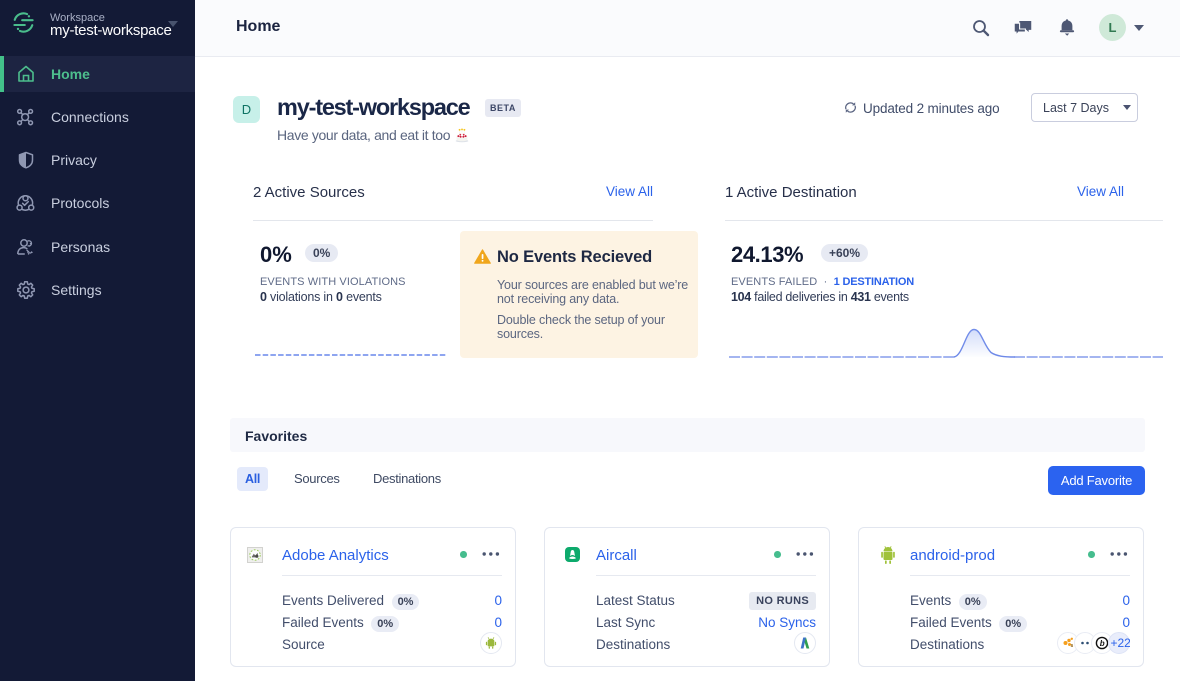 The width and height of the screenshot is (1180, 681). What do you see at coordinates (1121, 643) in the screenshot?
I see `svg-text: +22` at bounding box center [1121, 643].